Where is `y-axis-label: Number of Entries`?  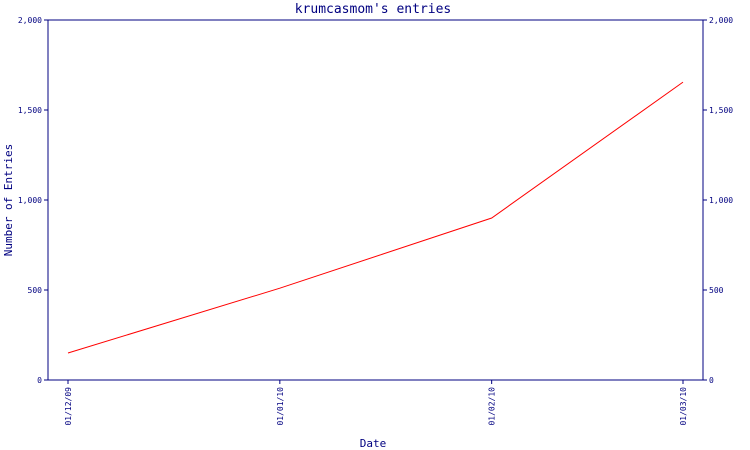
y-axis-label: Number of Entries is located at coordinates (8, 200).